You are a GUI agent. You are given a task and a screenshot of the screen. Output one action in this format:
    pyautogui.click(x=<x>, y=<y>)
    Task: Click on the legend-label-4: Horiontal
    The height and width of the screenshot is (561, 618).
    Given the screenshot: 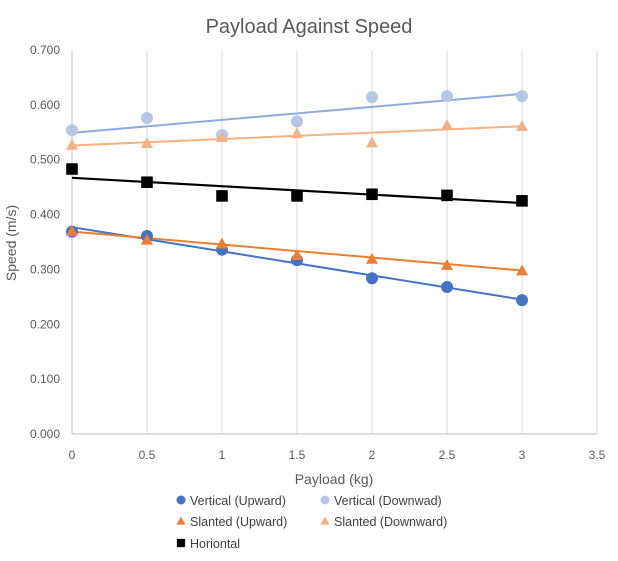 What is the action you would take?
    pyautogui.click(x=215, y=544)
    